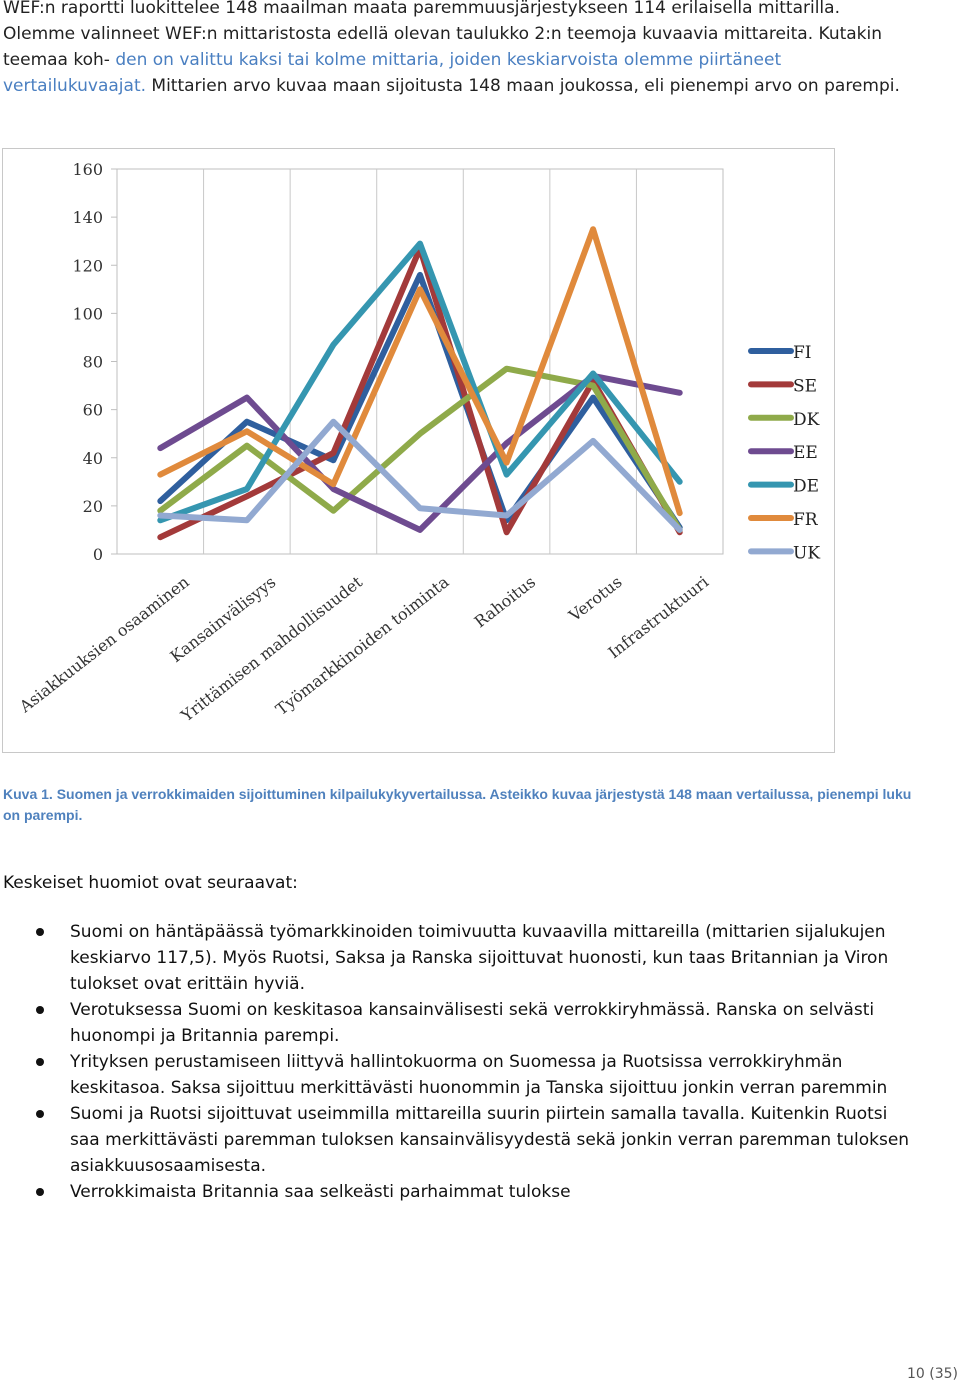 Image resolution: width=960 pixels, height=1389 pixels. I want to click on legend-label-fi: FI, so click(802, 353).